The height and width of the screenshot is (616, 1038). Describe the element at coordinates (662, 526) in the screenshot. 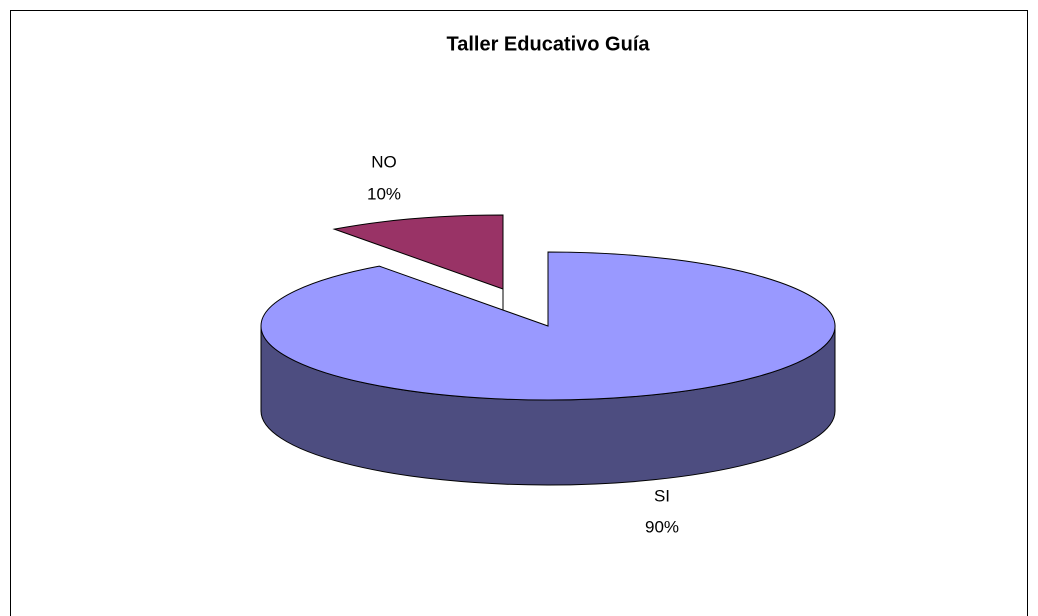

I see `slice-value-label: 90%` at that location.